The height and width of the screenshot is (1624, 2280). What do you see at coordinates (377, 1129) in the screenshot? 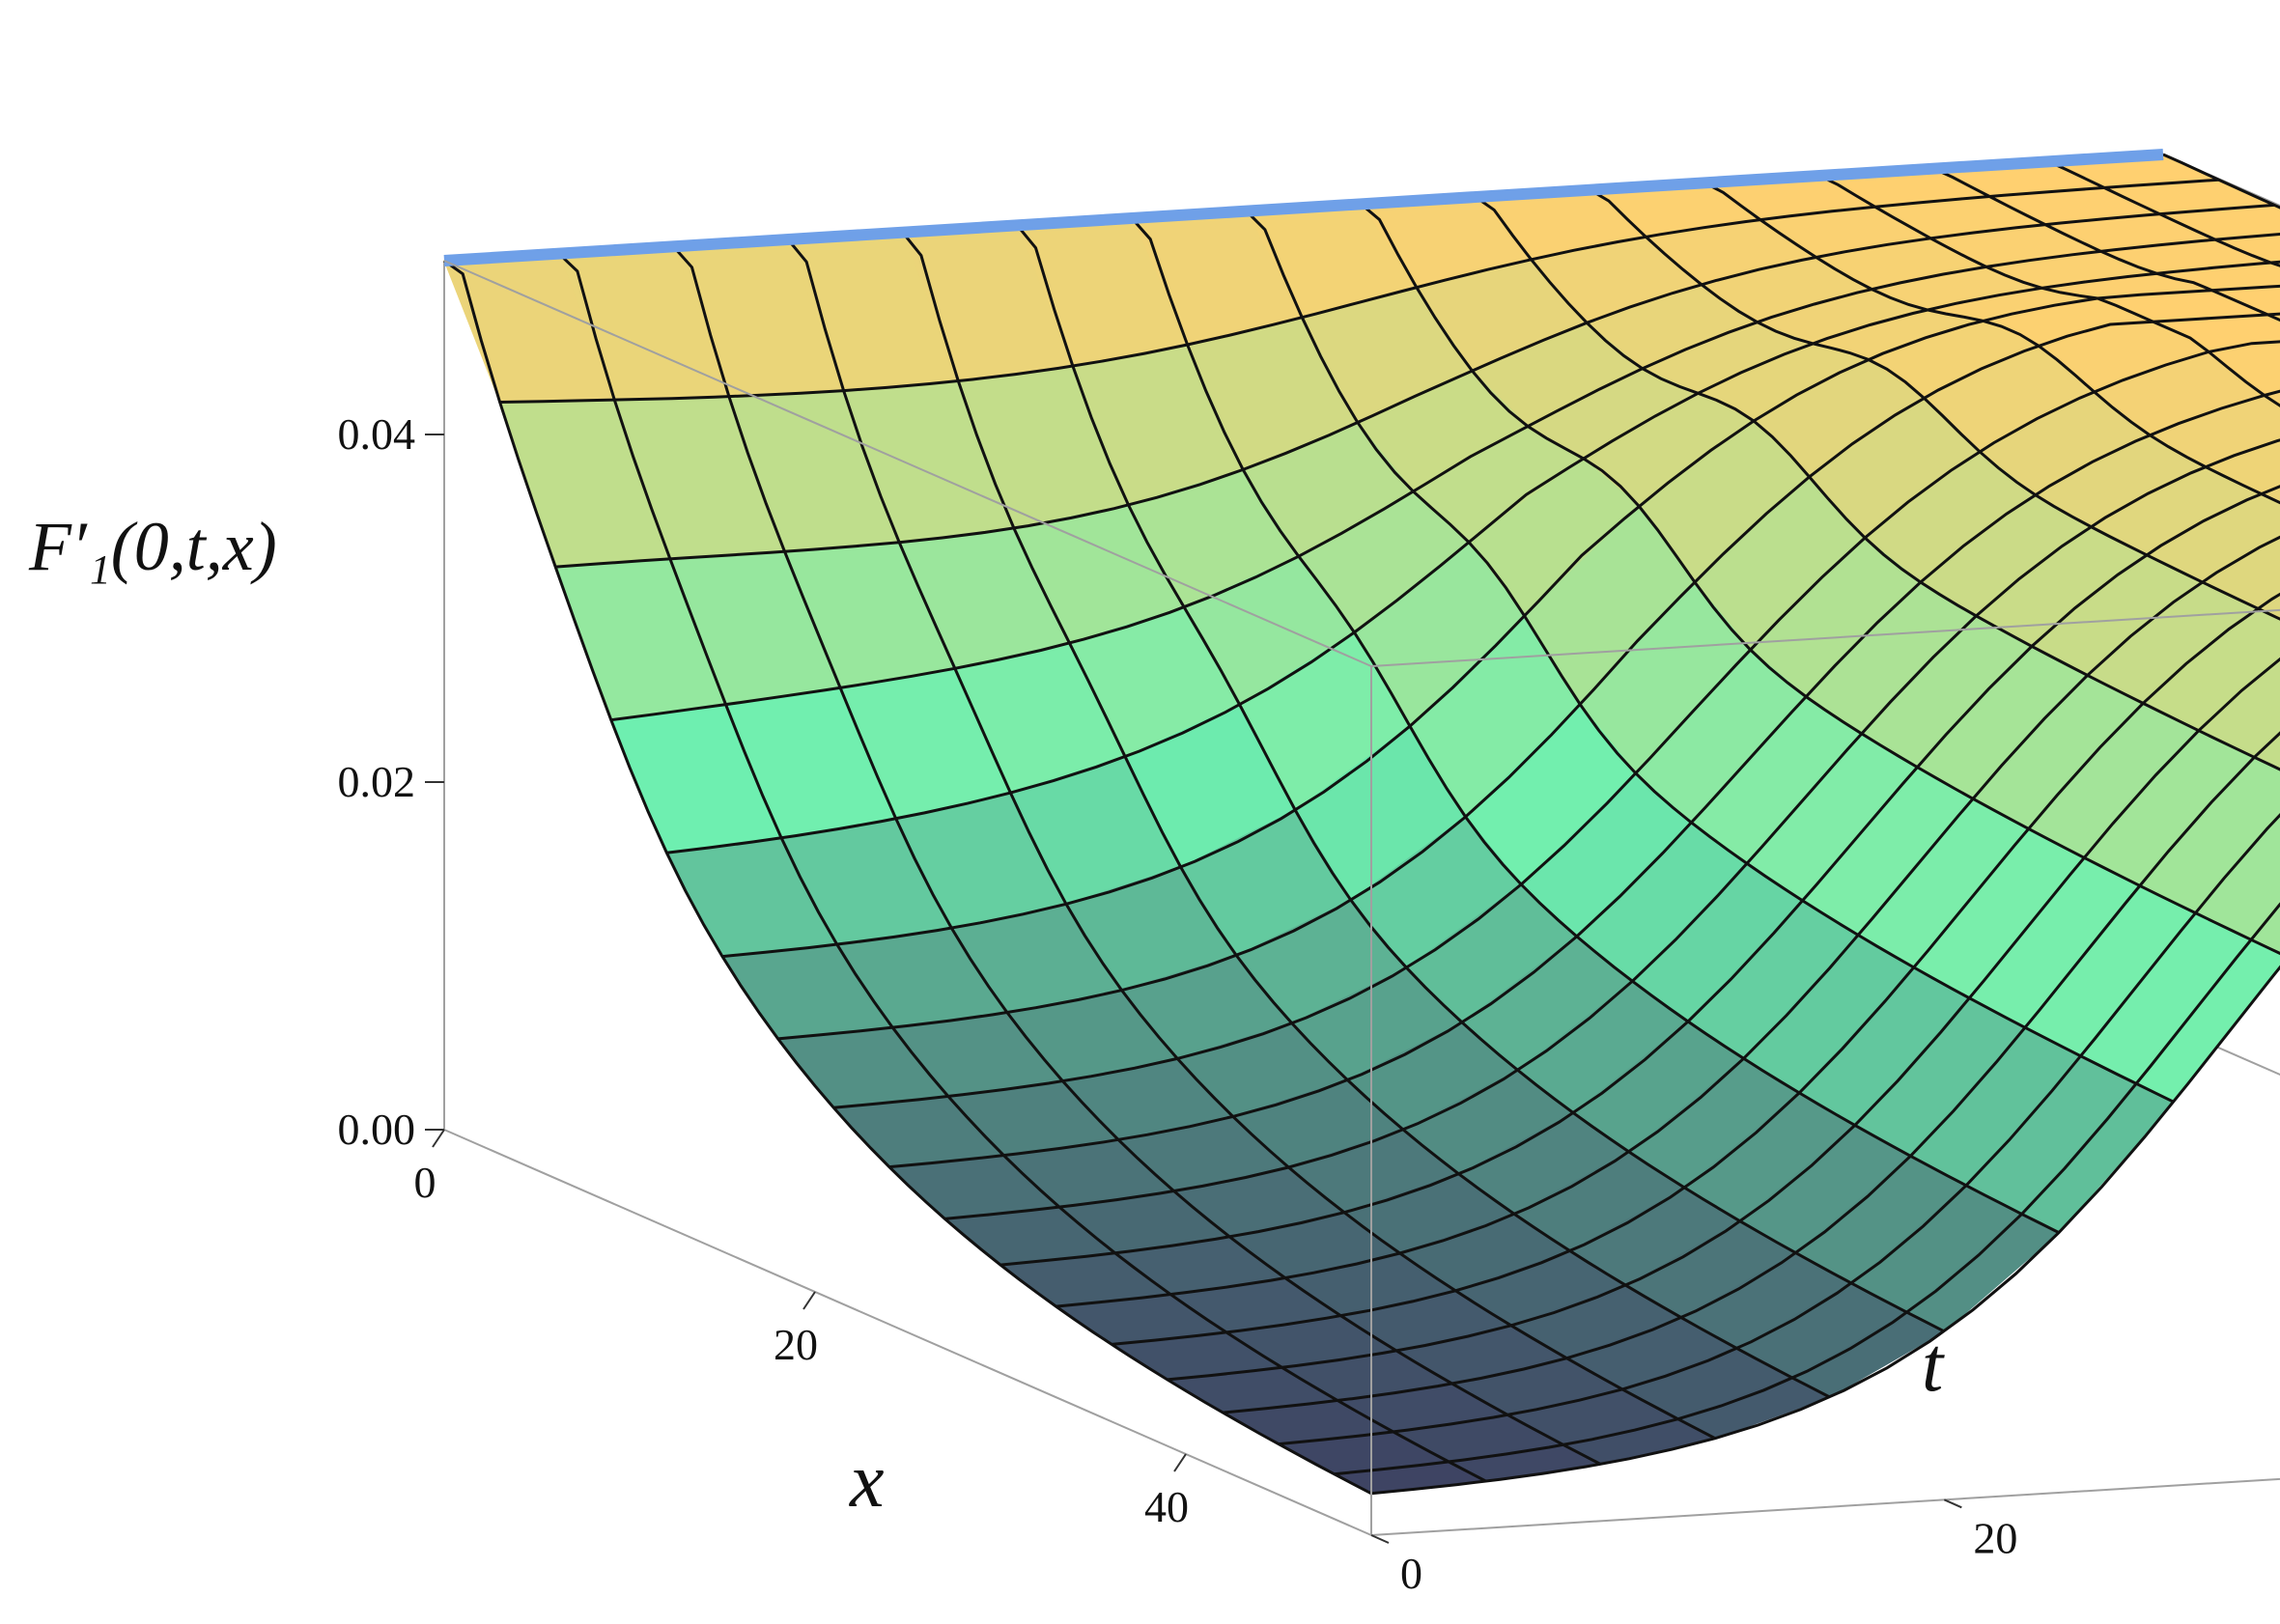
I see `z-tick-label: 0.00` at bounding box center [377, 1129].